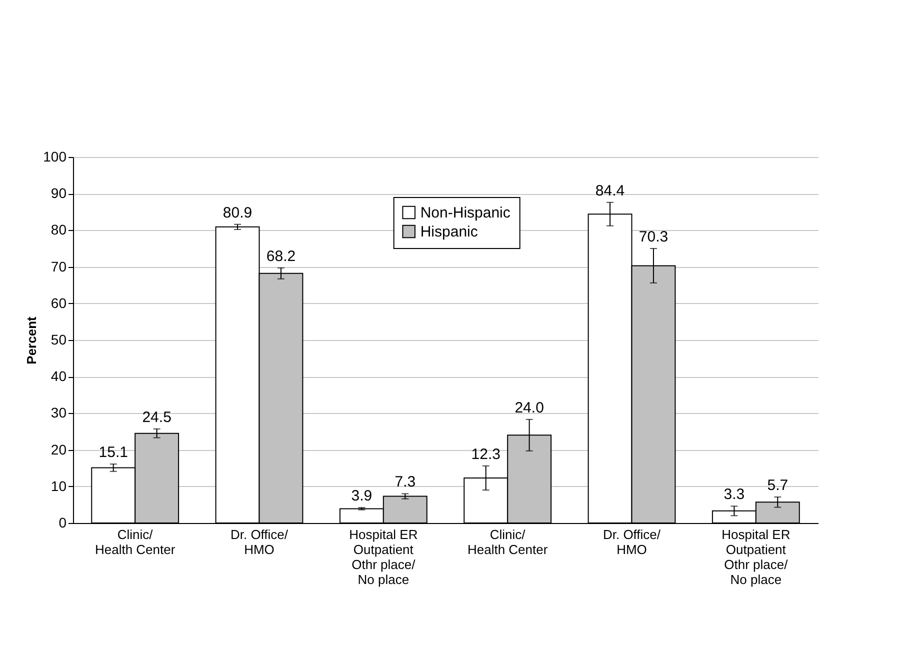 The height and width of the screenshot is (654, 901). Describe the element at coordinates (113, 453) in the screenshot. I see `data-label: 15.1` at that location.